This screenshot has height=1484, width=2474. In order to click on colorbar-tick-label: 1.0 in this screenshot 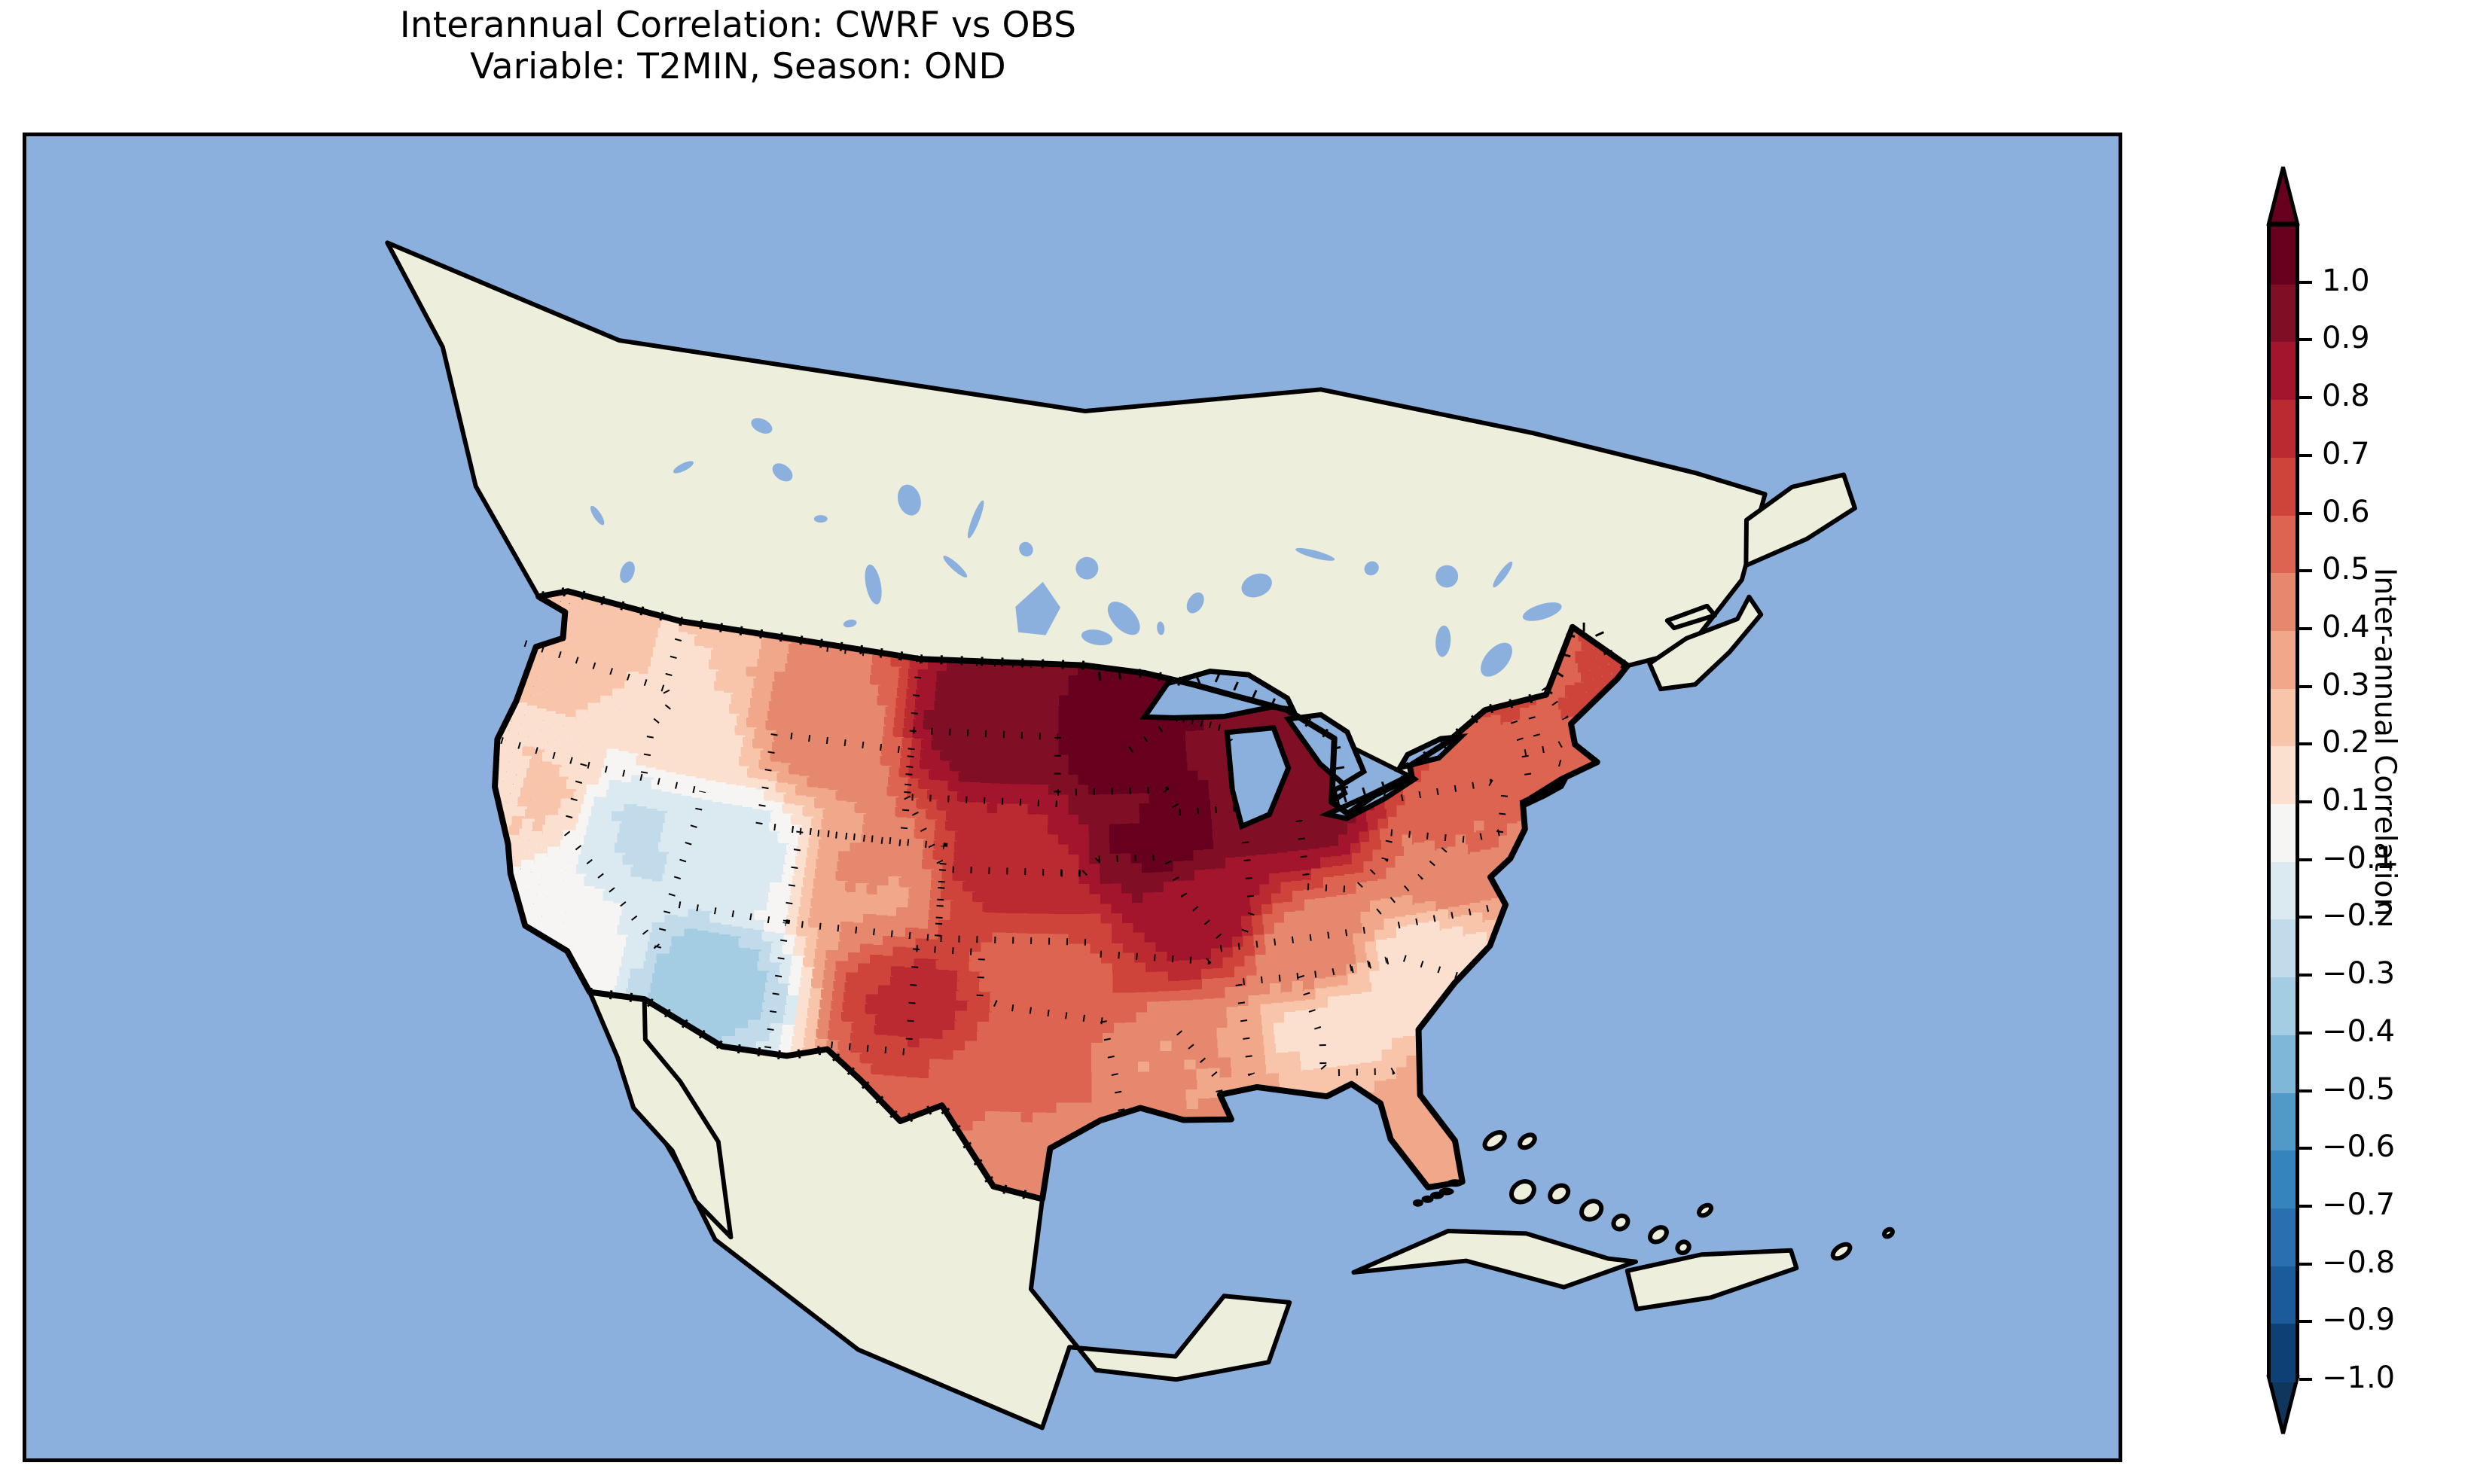, I will do `click(2346, 280)`.